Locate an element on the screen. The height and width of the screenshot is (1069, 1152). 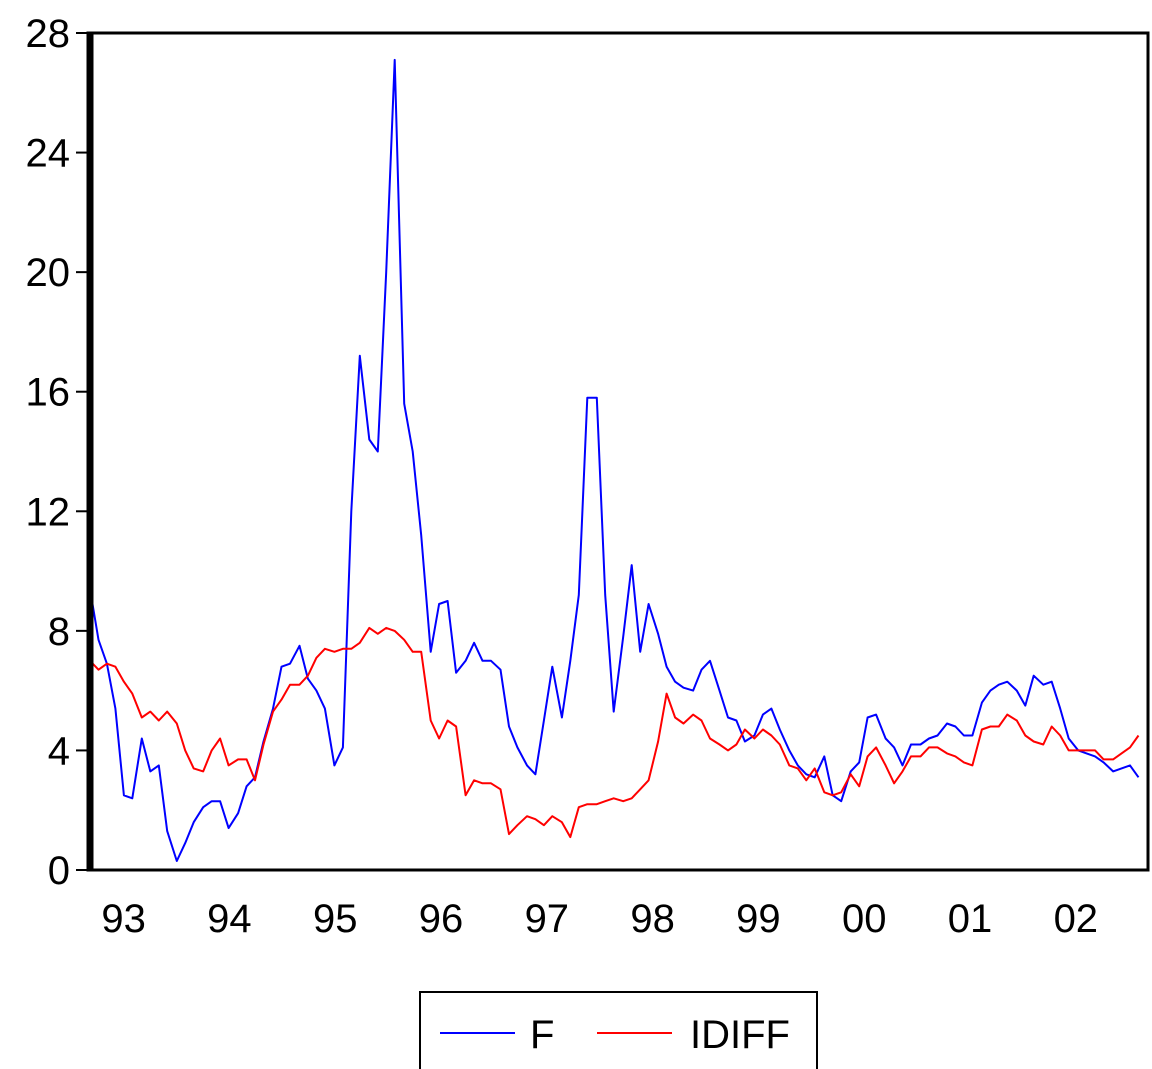
legend-label-idiff: IDIFF is located at coordinates (740, 1035).